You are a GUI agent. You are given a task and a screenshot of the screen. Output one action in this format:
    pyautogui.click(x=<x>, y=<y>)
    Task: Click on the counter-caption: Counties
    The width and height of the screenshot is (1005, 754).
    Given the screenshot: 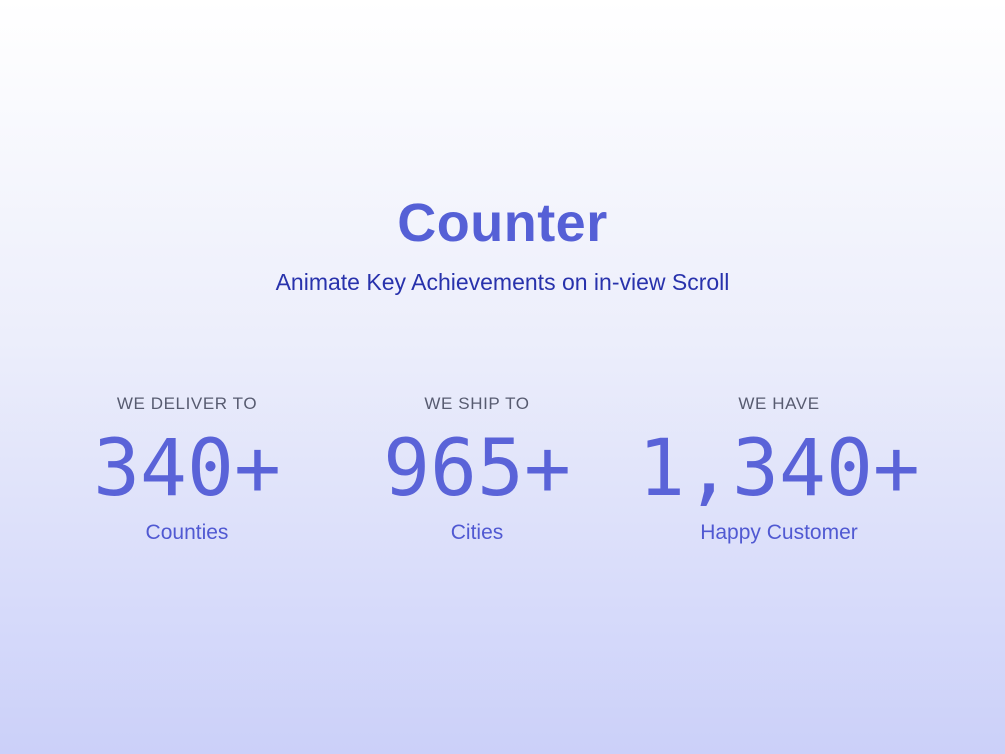 What is the action you would take?
    pyautogui.click(x=187, y=532)
    